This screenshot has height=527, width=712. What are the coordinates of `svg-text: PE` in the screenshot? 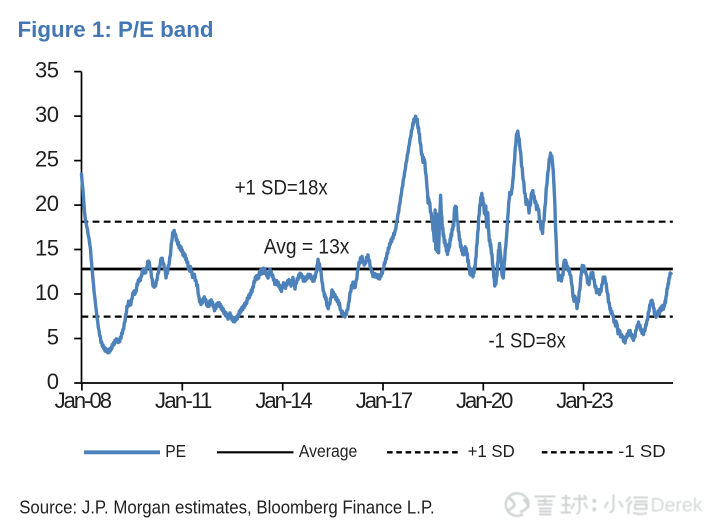 It's located at (175, 451).